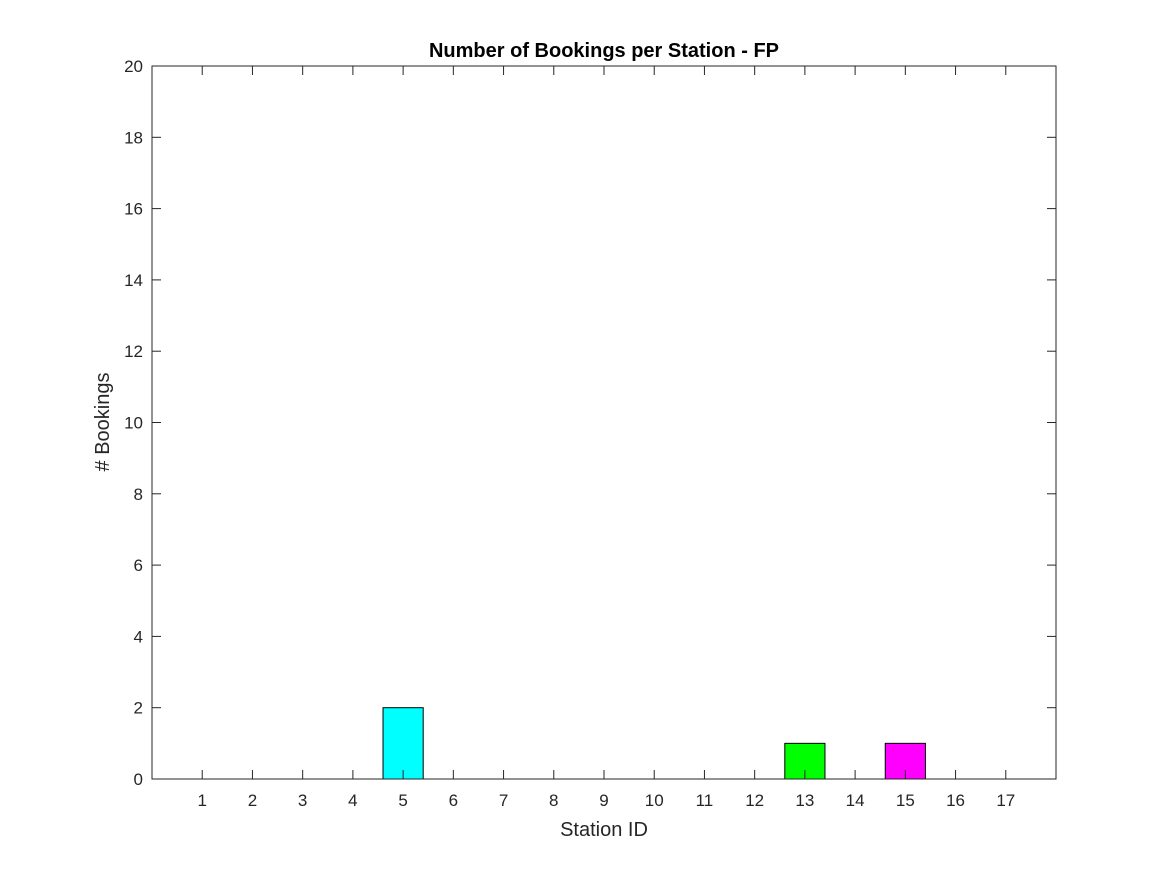 The width and height of the screenshot is (1167, 875). What do you see at coordinates (138, 708) in the screenshot?
I see `y-tick-label: 2` at bounding box center [138, 708].